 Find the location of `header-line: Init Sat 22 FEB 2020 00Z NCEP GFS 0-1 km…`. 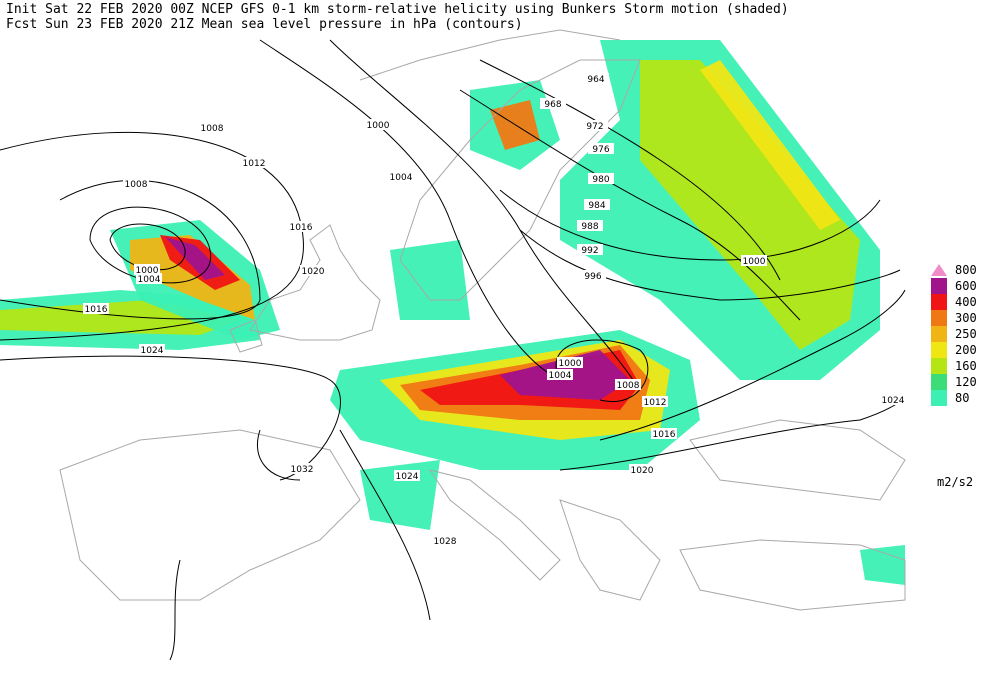

header-line: Init Sat 22 FEB 2020 00Z NCEP GFS 0-1 km… is located at coordinates (397, 9).